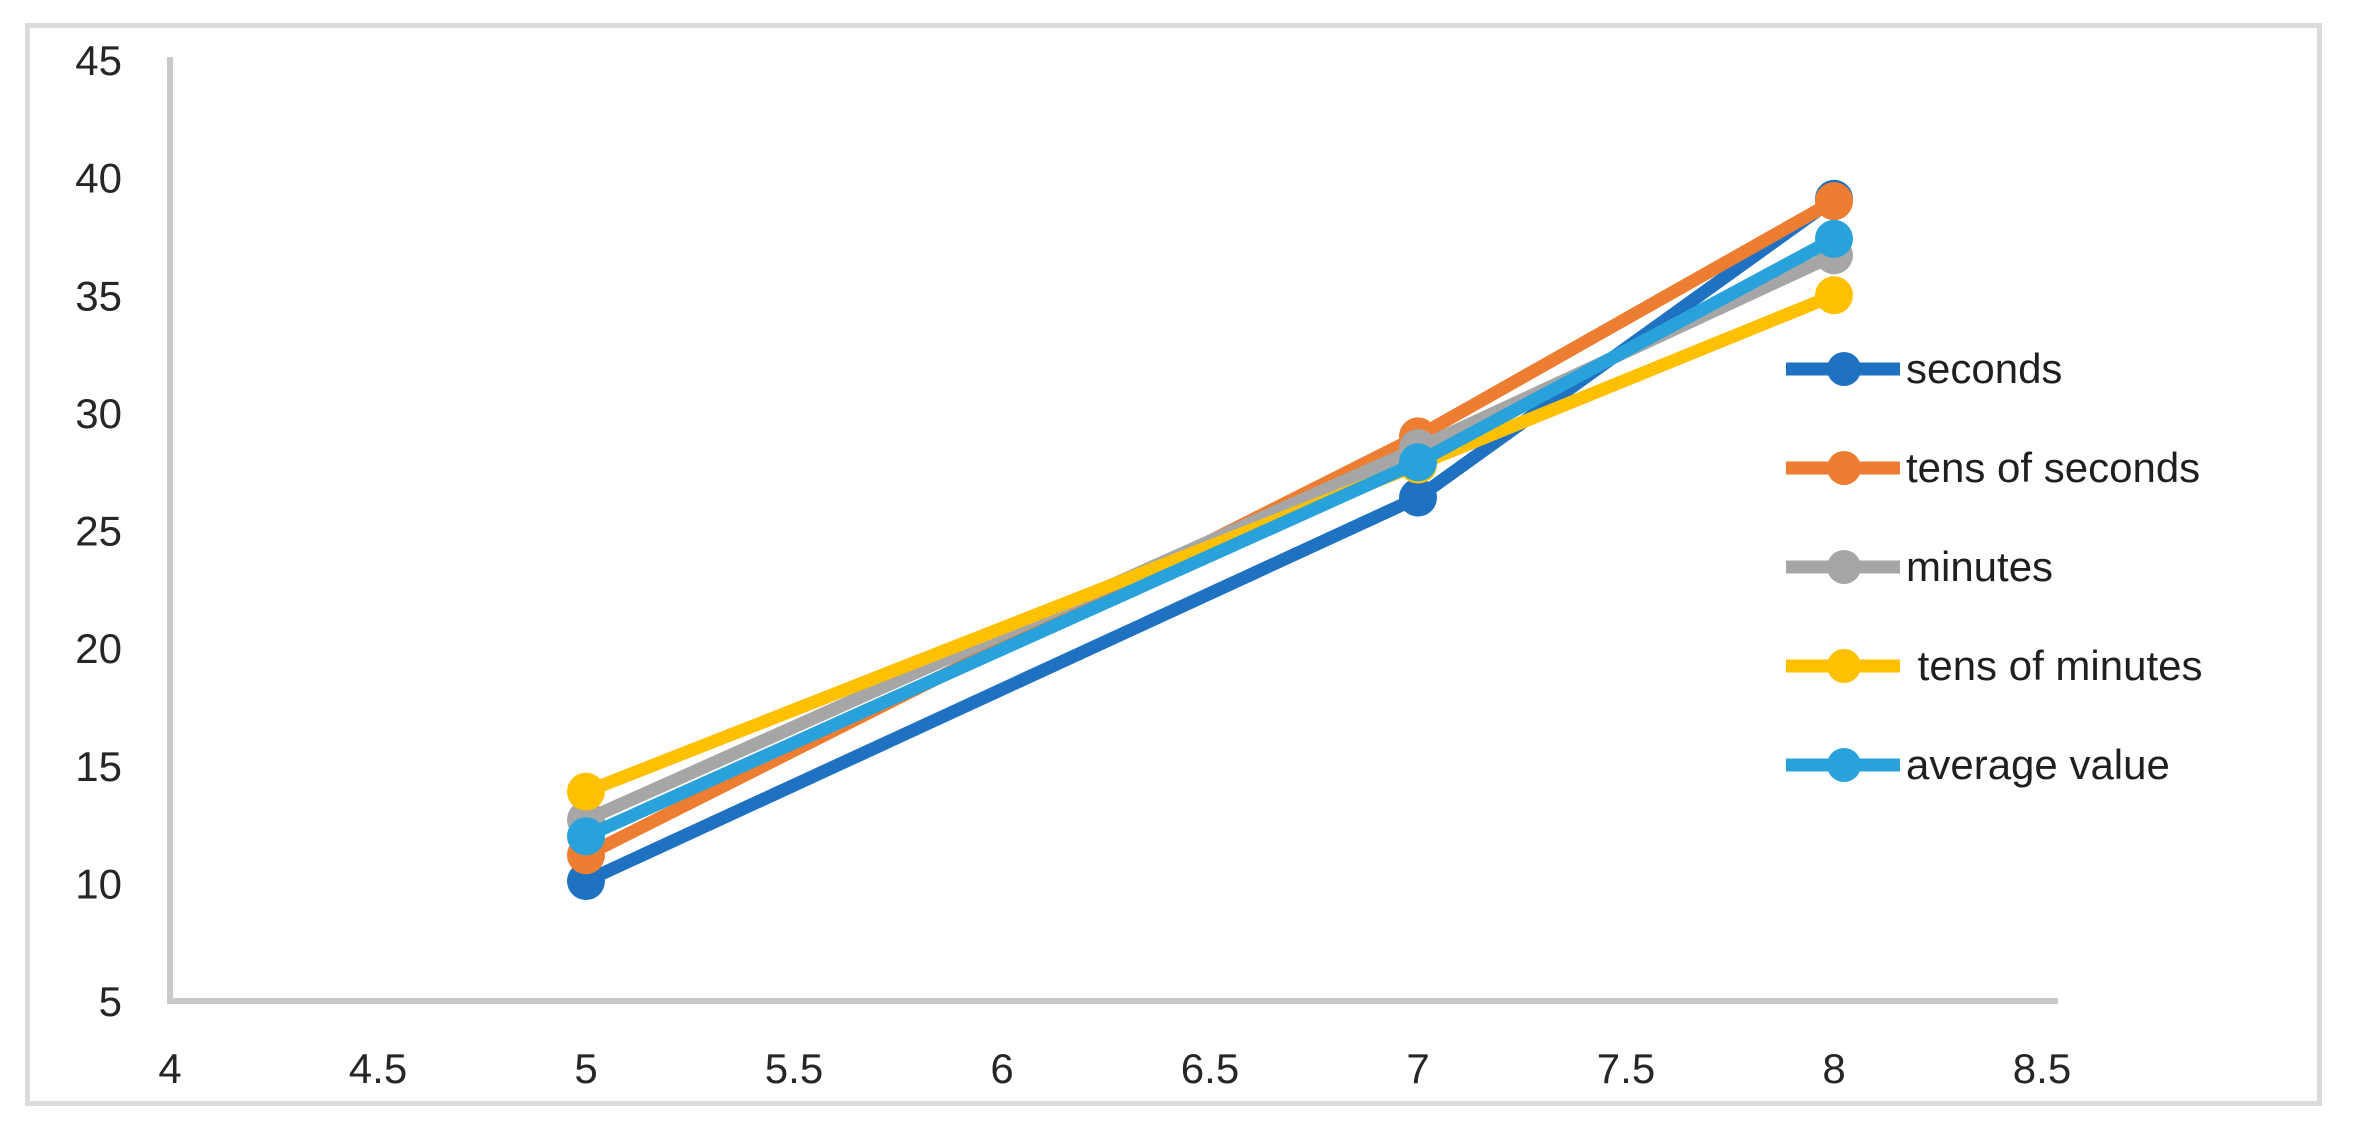 Image resolution: width=2353 pixels, height=1144 pixels. What do you see at coordinates (794, 1068) in the screenshot?
I see `x-tick-label: 5.5` at bounding box center [794, 1068].